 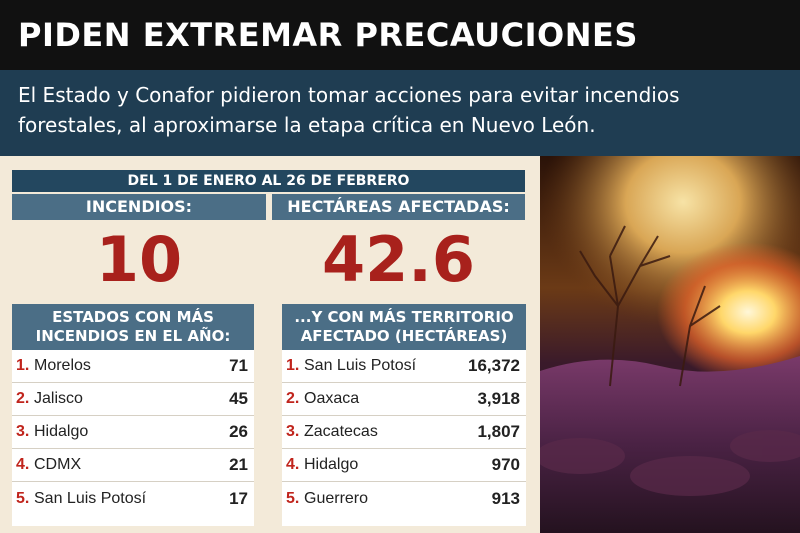 I want to click on fires-label: INCENDIOS:, so click(x=139, y=207).